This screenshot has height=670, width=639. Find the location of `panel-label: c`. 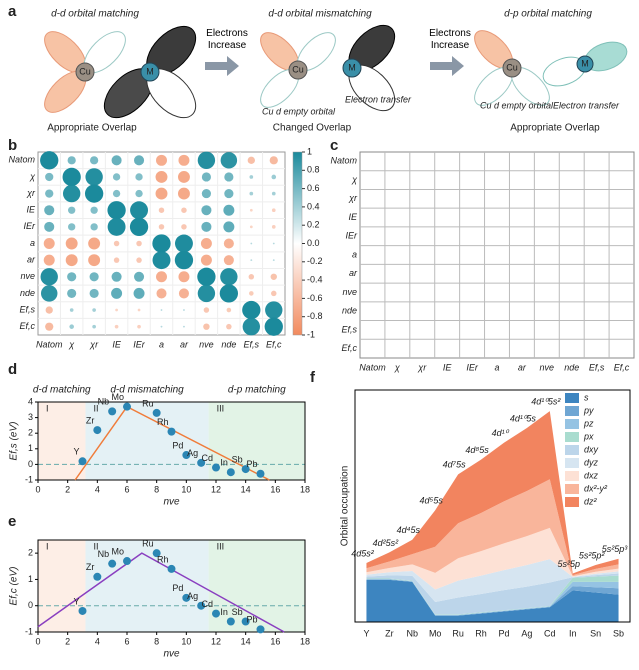

panel-label: c is located at coordinates (334, 145).